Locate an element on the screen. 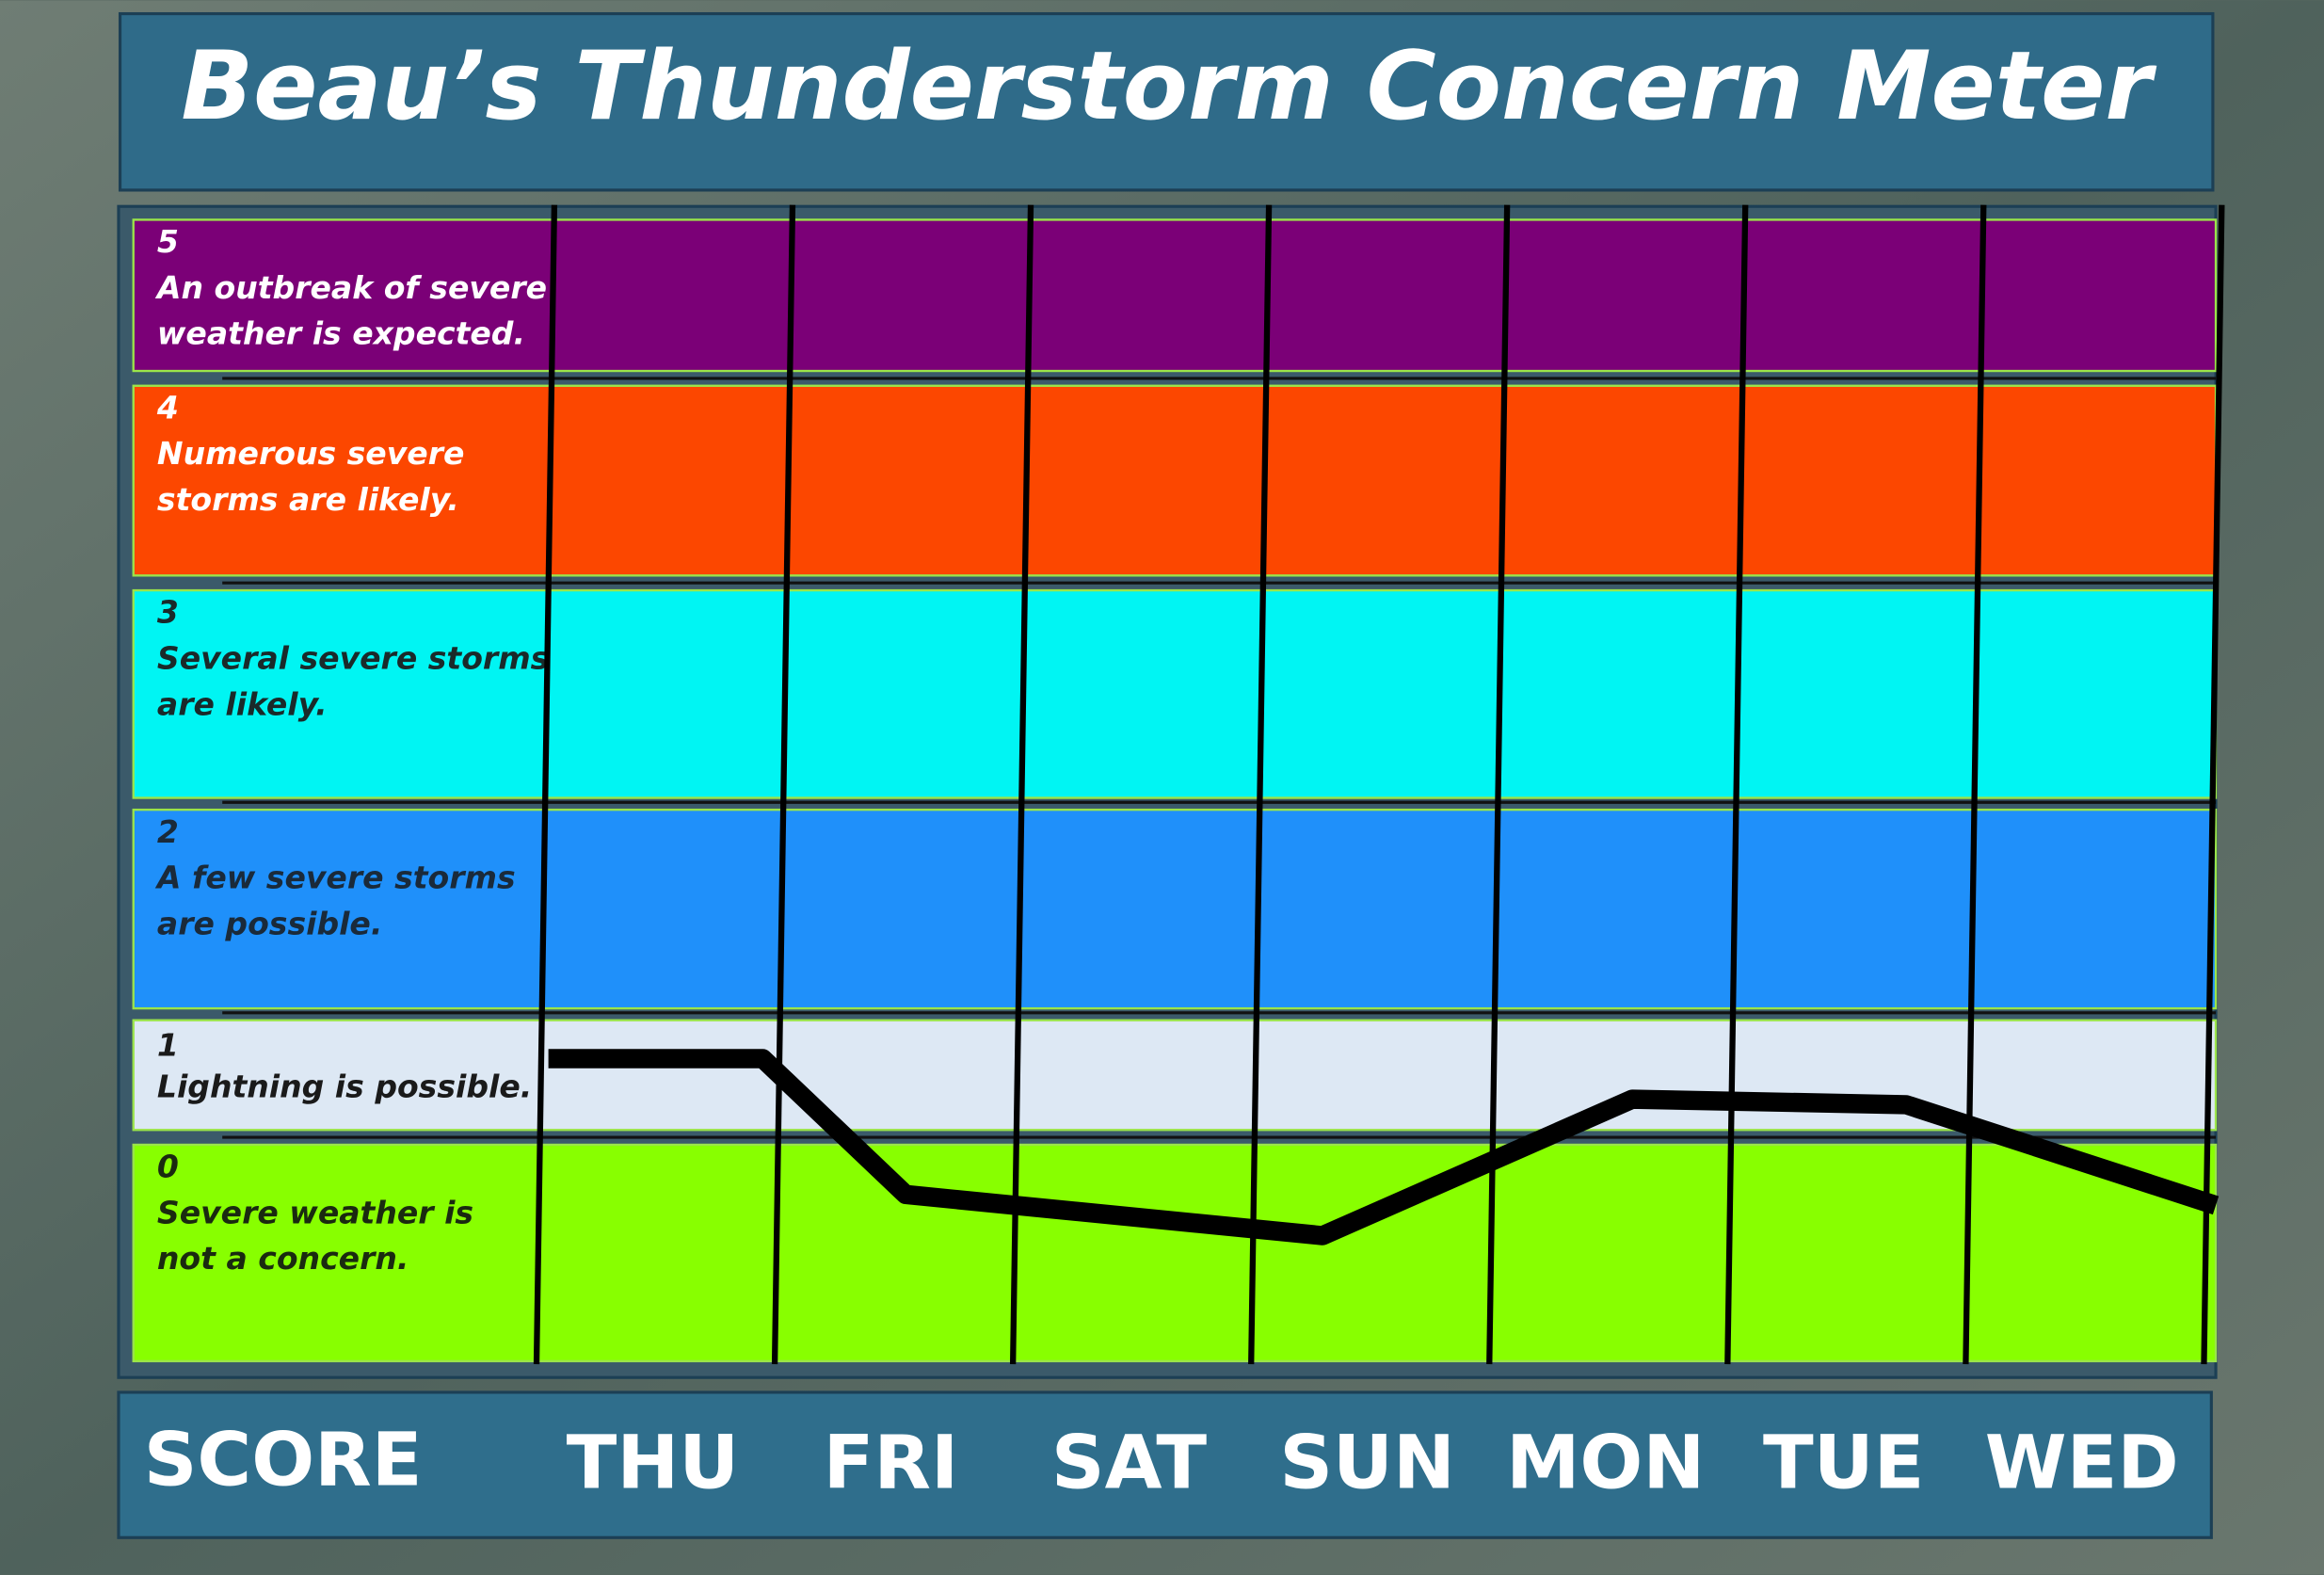  x-tick-label: SAT is located at coordinates (1129, 1463).